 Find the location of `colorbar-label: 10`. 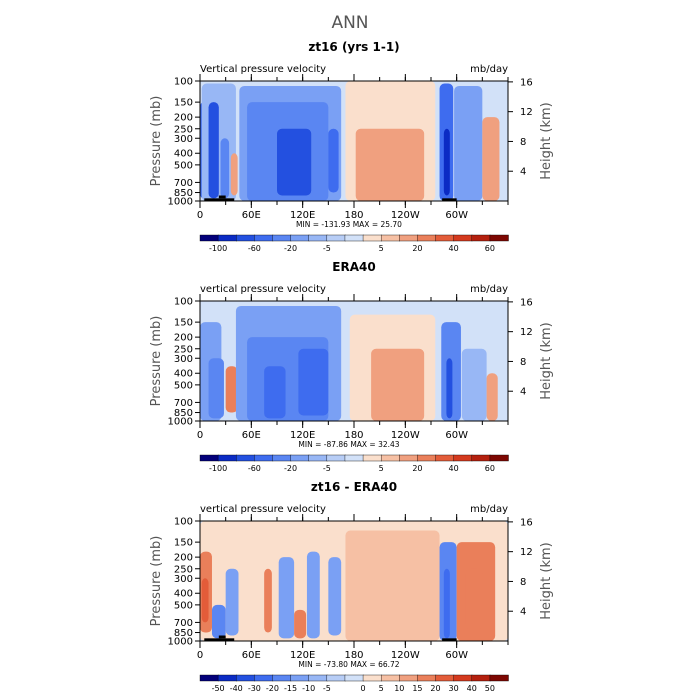

colorbar-label: 10 is located at coordinates (399, 688).